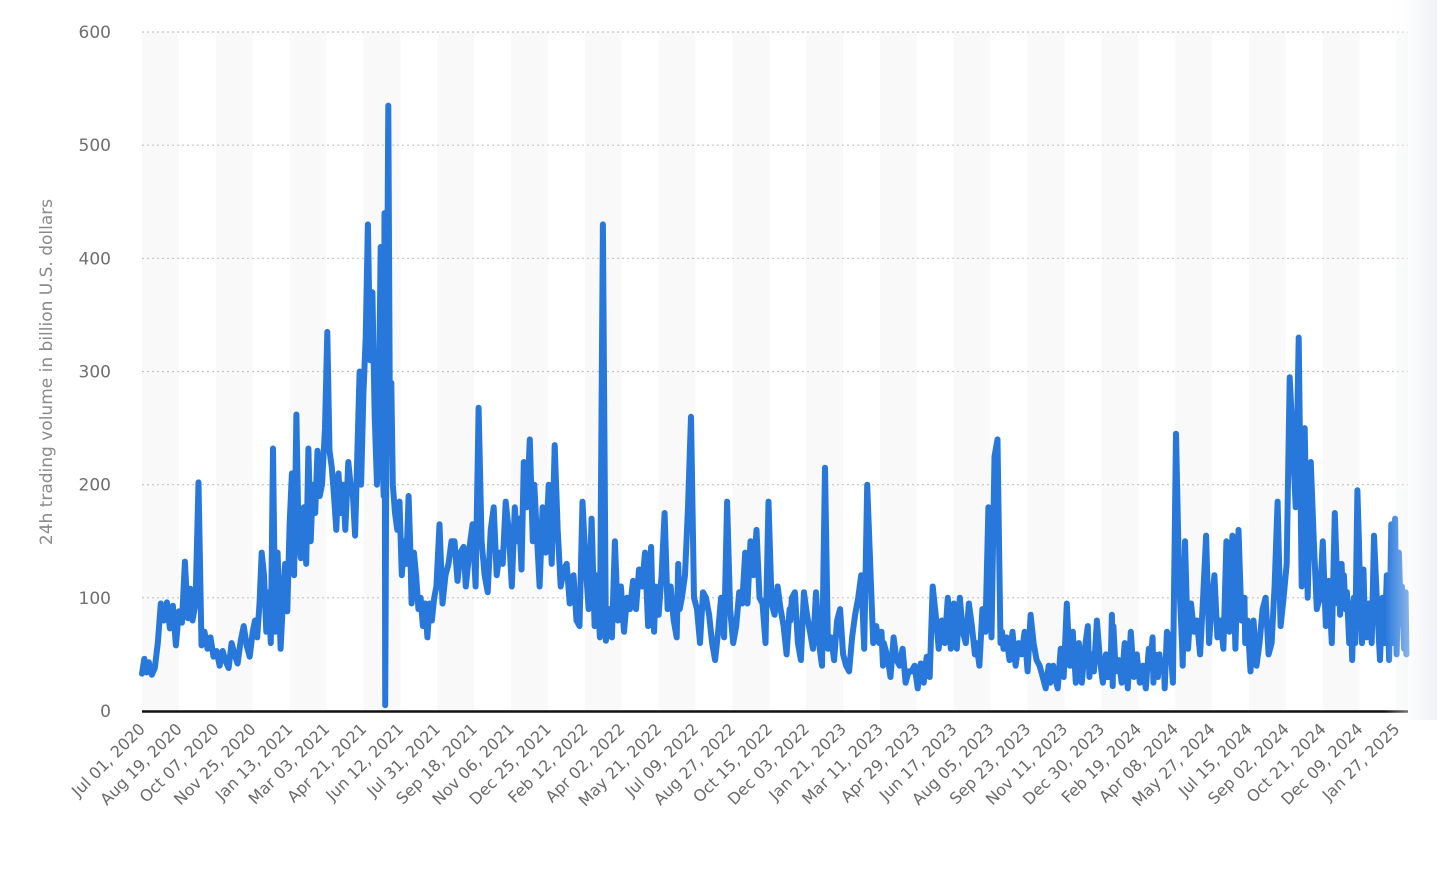 Image resolution: width=1437 pixels, height=874 pixels. What do you see at coordinates (95, 33) in the screenshot?
I see `y-tick-label: 600` at bounding box center [95, 33].